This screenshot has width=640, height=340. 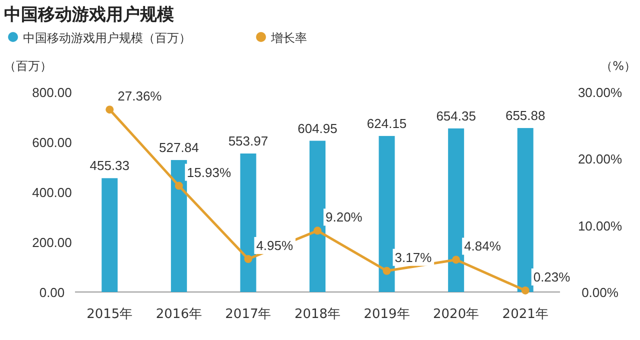 I want to click on data-label: 3.17%, so click(x=413, y=257).